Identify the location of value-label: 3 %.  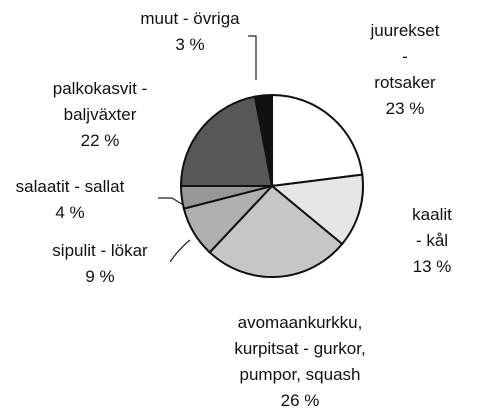
(190, 44).